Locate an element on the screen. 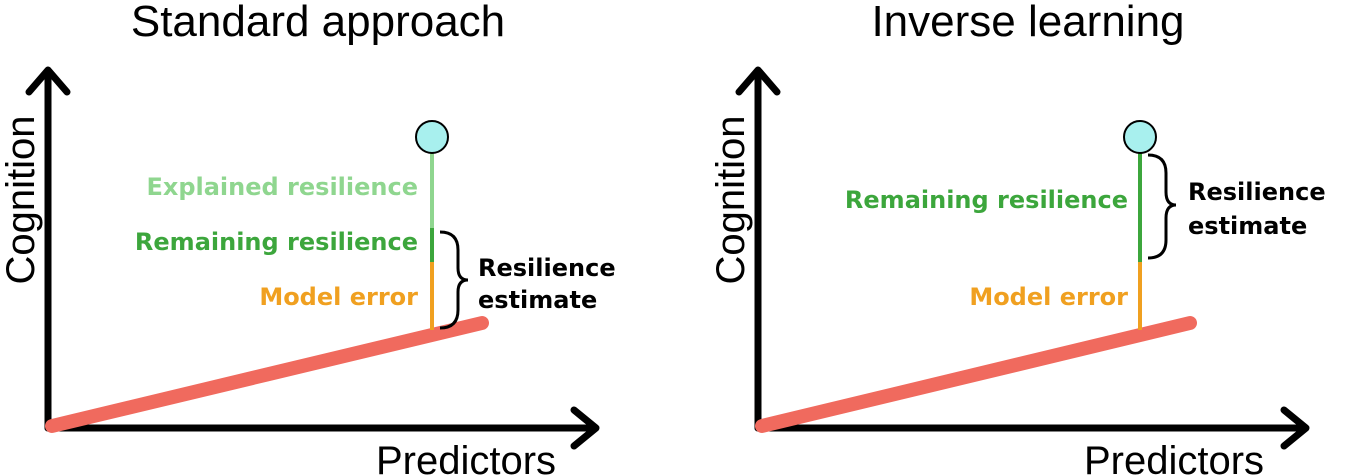 This screenshot has height=476, width=1346. panel-title: Inverse learning is located at coordinates (1027, 23).